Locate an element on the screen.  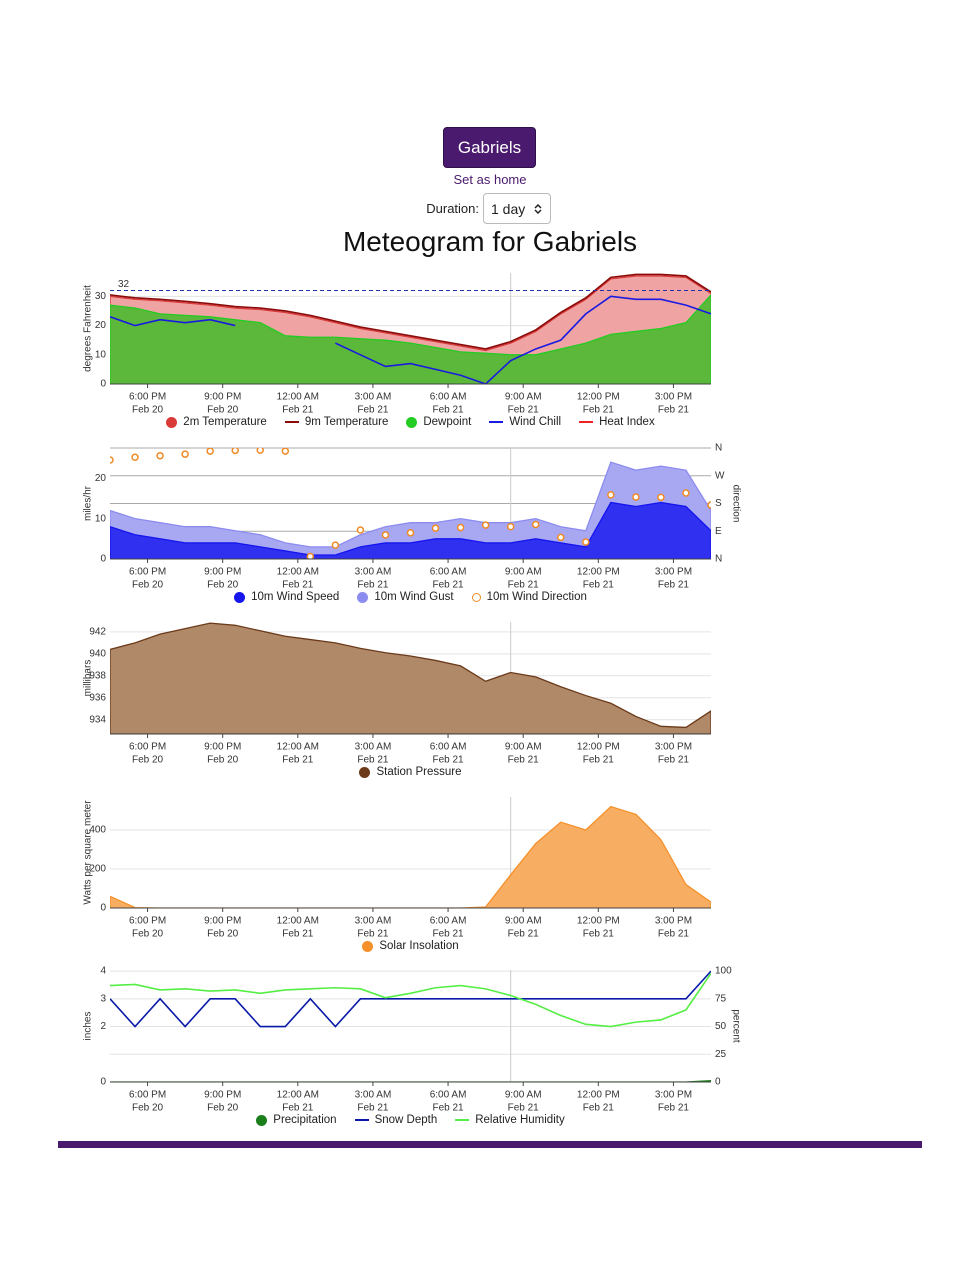
y2-tick-label: 100 is located at coordinates (723, 971).